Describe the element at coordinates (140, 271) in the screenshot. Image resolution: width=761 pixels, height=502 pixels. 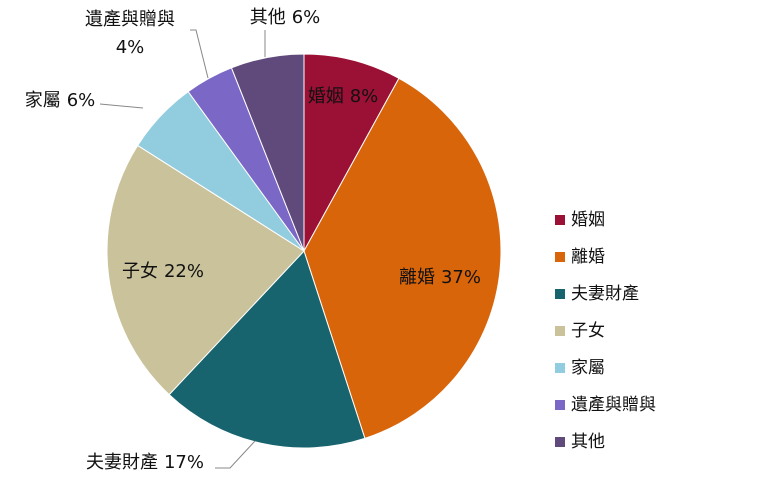
I see `data-label-name: 子女` at that location.